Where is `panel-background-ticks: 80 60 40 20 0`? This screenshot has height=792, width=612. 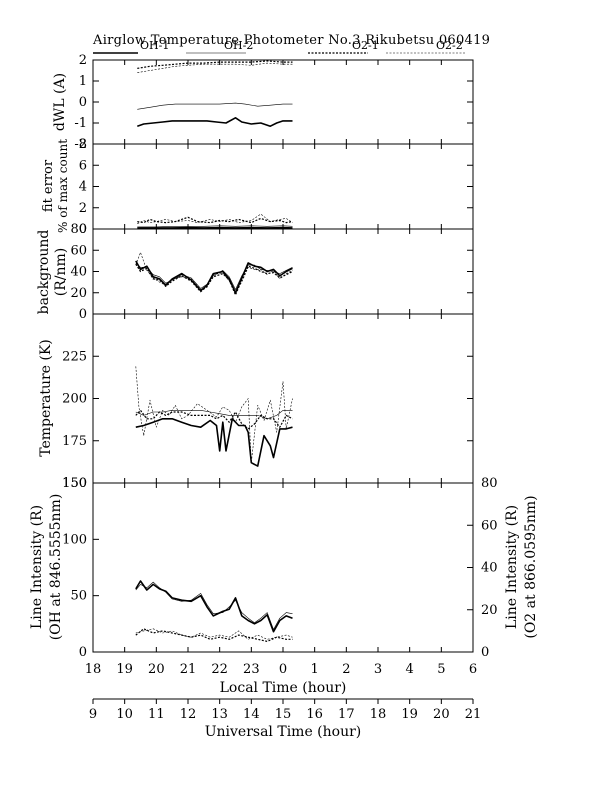 panel-background-ticks: 80 60 40 20 0 is located at coordinates (272, 272).